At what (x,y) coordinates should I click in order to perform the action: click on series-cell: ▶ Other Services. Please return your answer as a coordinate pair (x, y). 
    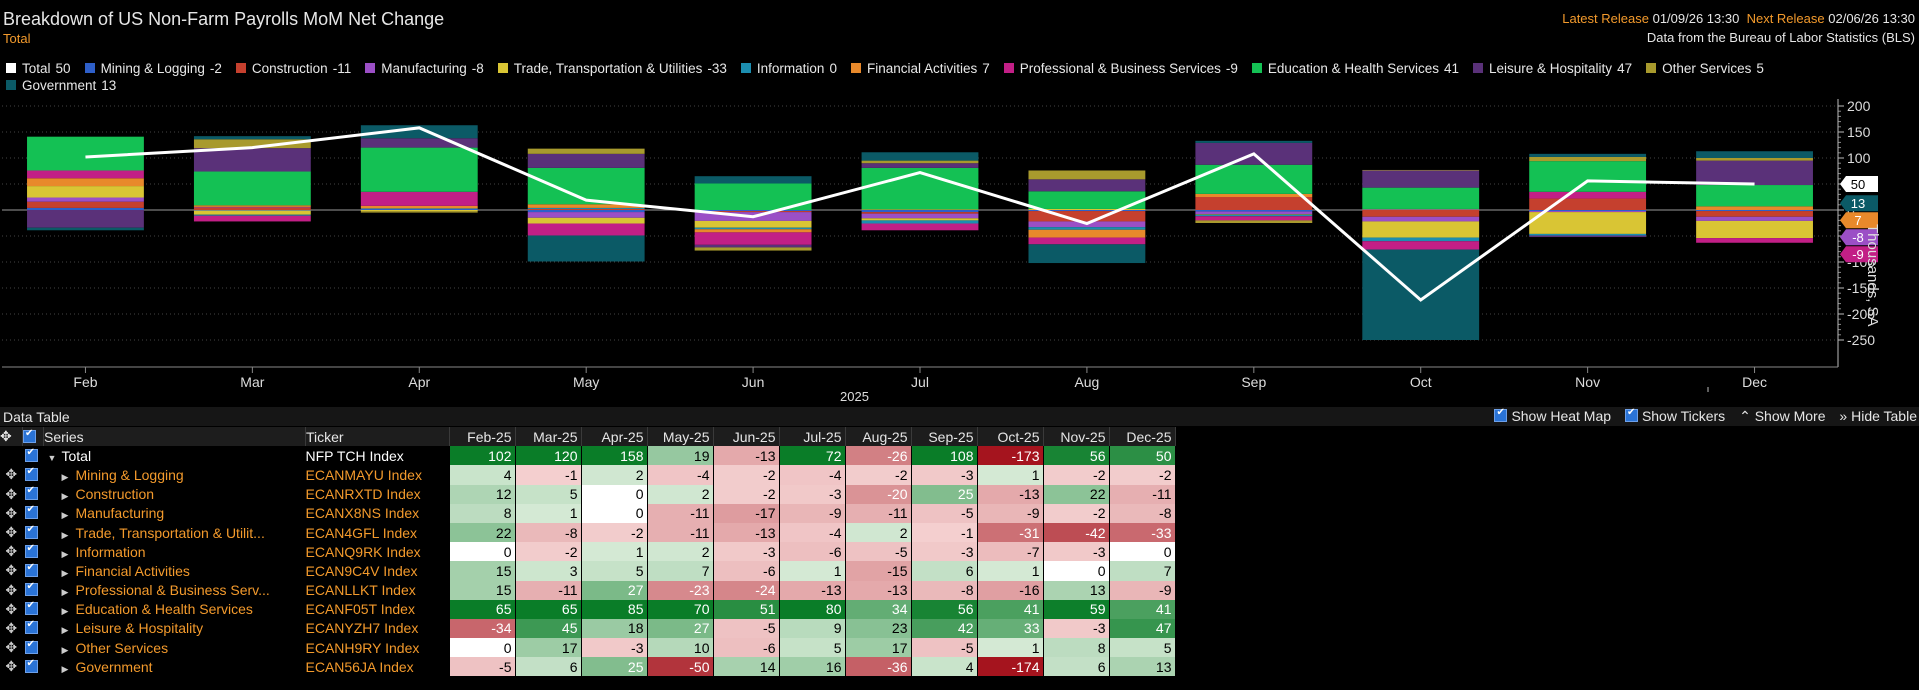
    Looking at the image, I should click on (175, 647).